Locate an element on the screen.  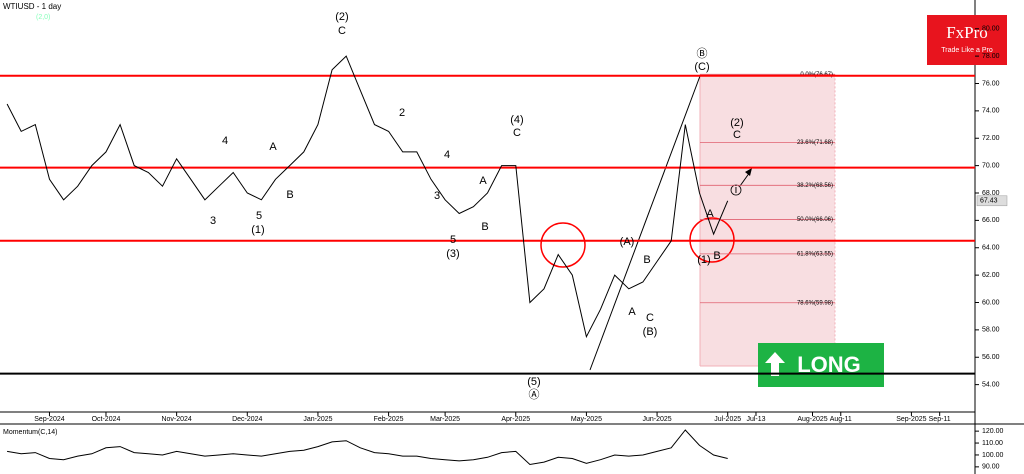
price-tag is located at coordinates (992, 201).